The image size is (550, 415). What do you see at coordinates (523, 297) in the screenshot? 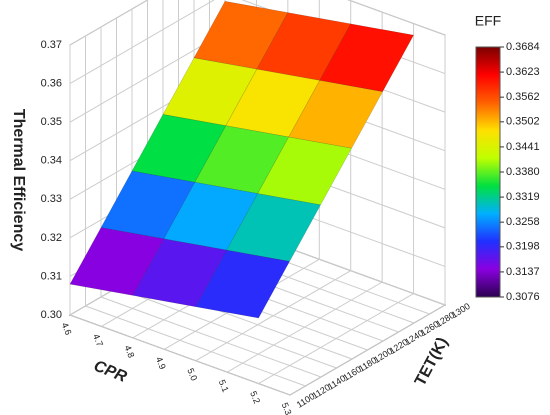
I see `colorbar-tick-label: 0.3076` at bounding box center [523, 297].